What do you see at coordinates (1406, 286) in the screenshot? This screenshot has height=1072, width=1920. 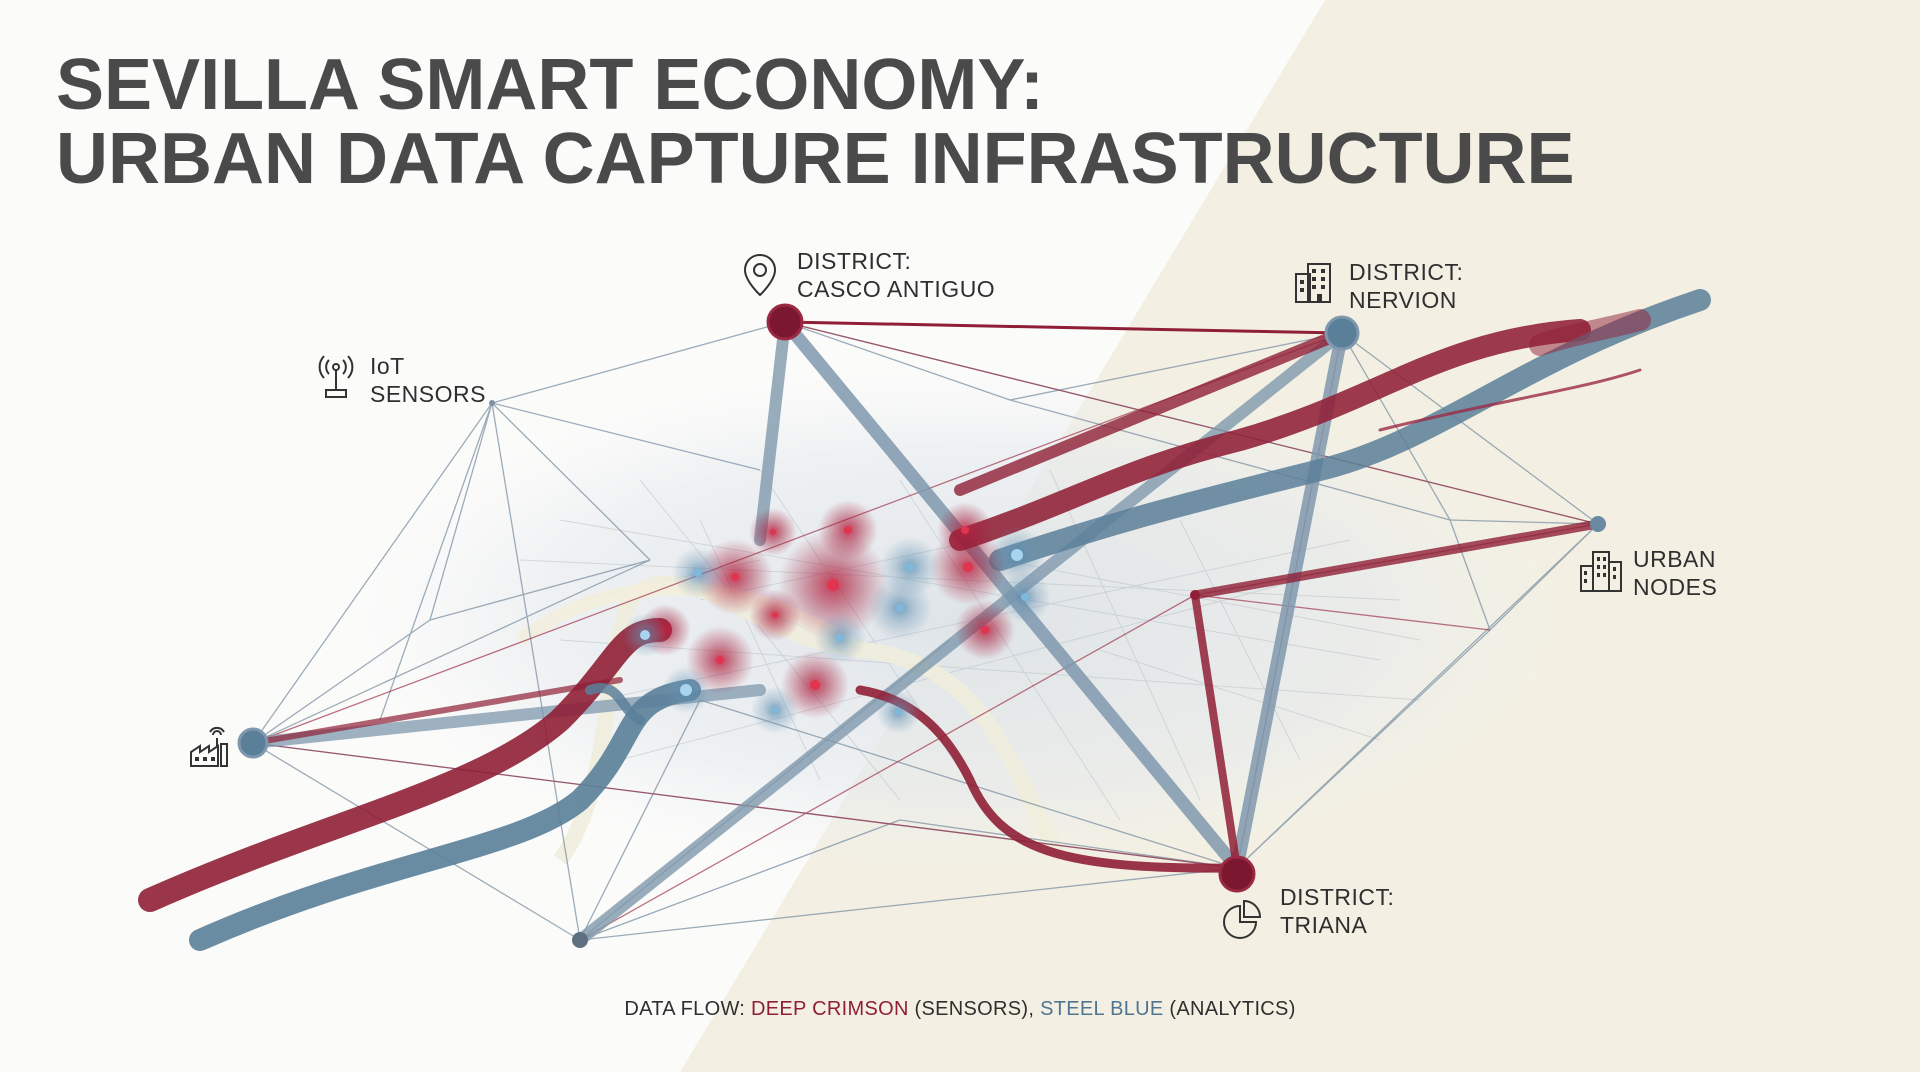 I see `label-nervion: DISTRICT: NERVION` at bounding box center [1406, 286].